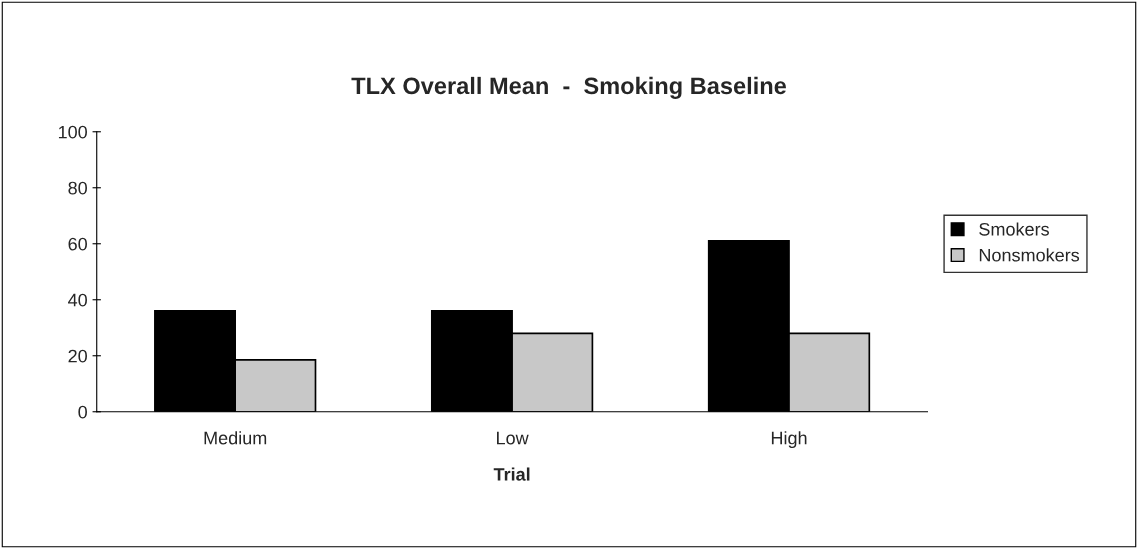 This screenshot has height=549, width=1138. I want to click on y-tick-label: 20, so click(77, 356).